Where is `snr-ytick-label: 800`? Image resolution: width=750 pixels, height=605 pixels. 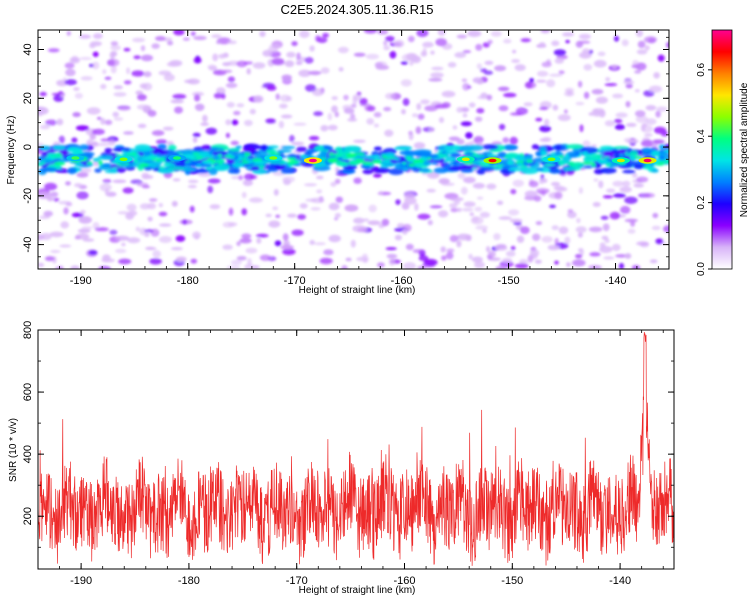
snr-ytick-label: 800 is located at coordinates (28, 330).